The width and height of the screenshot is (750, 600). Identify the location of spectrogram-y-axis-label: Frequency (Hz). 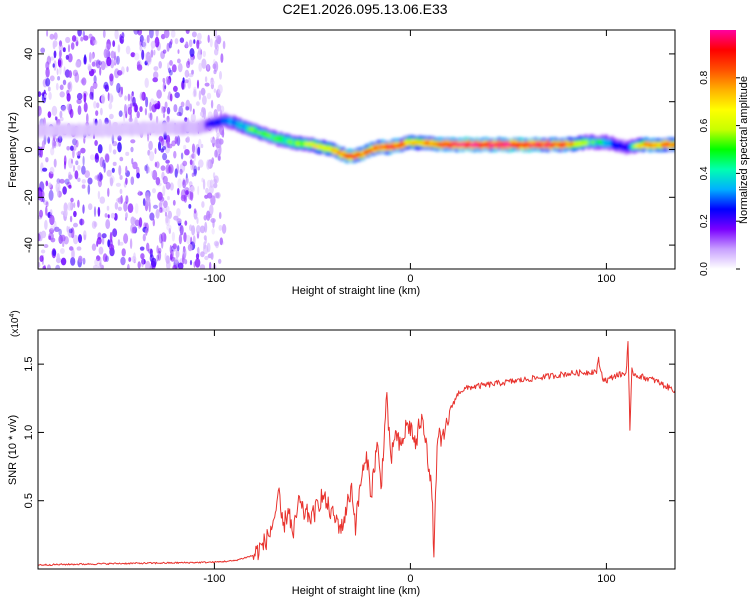
(13, 150).